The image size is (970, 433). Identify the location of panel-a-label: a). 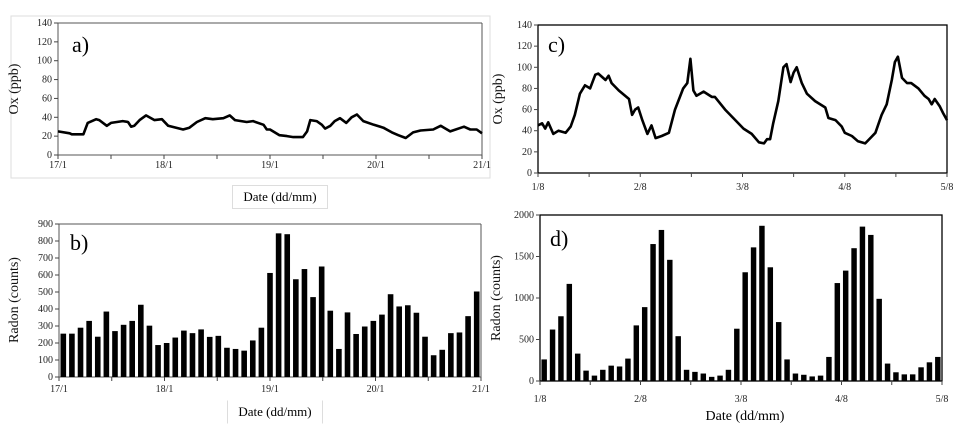
(80, 44).